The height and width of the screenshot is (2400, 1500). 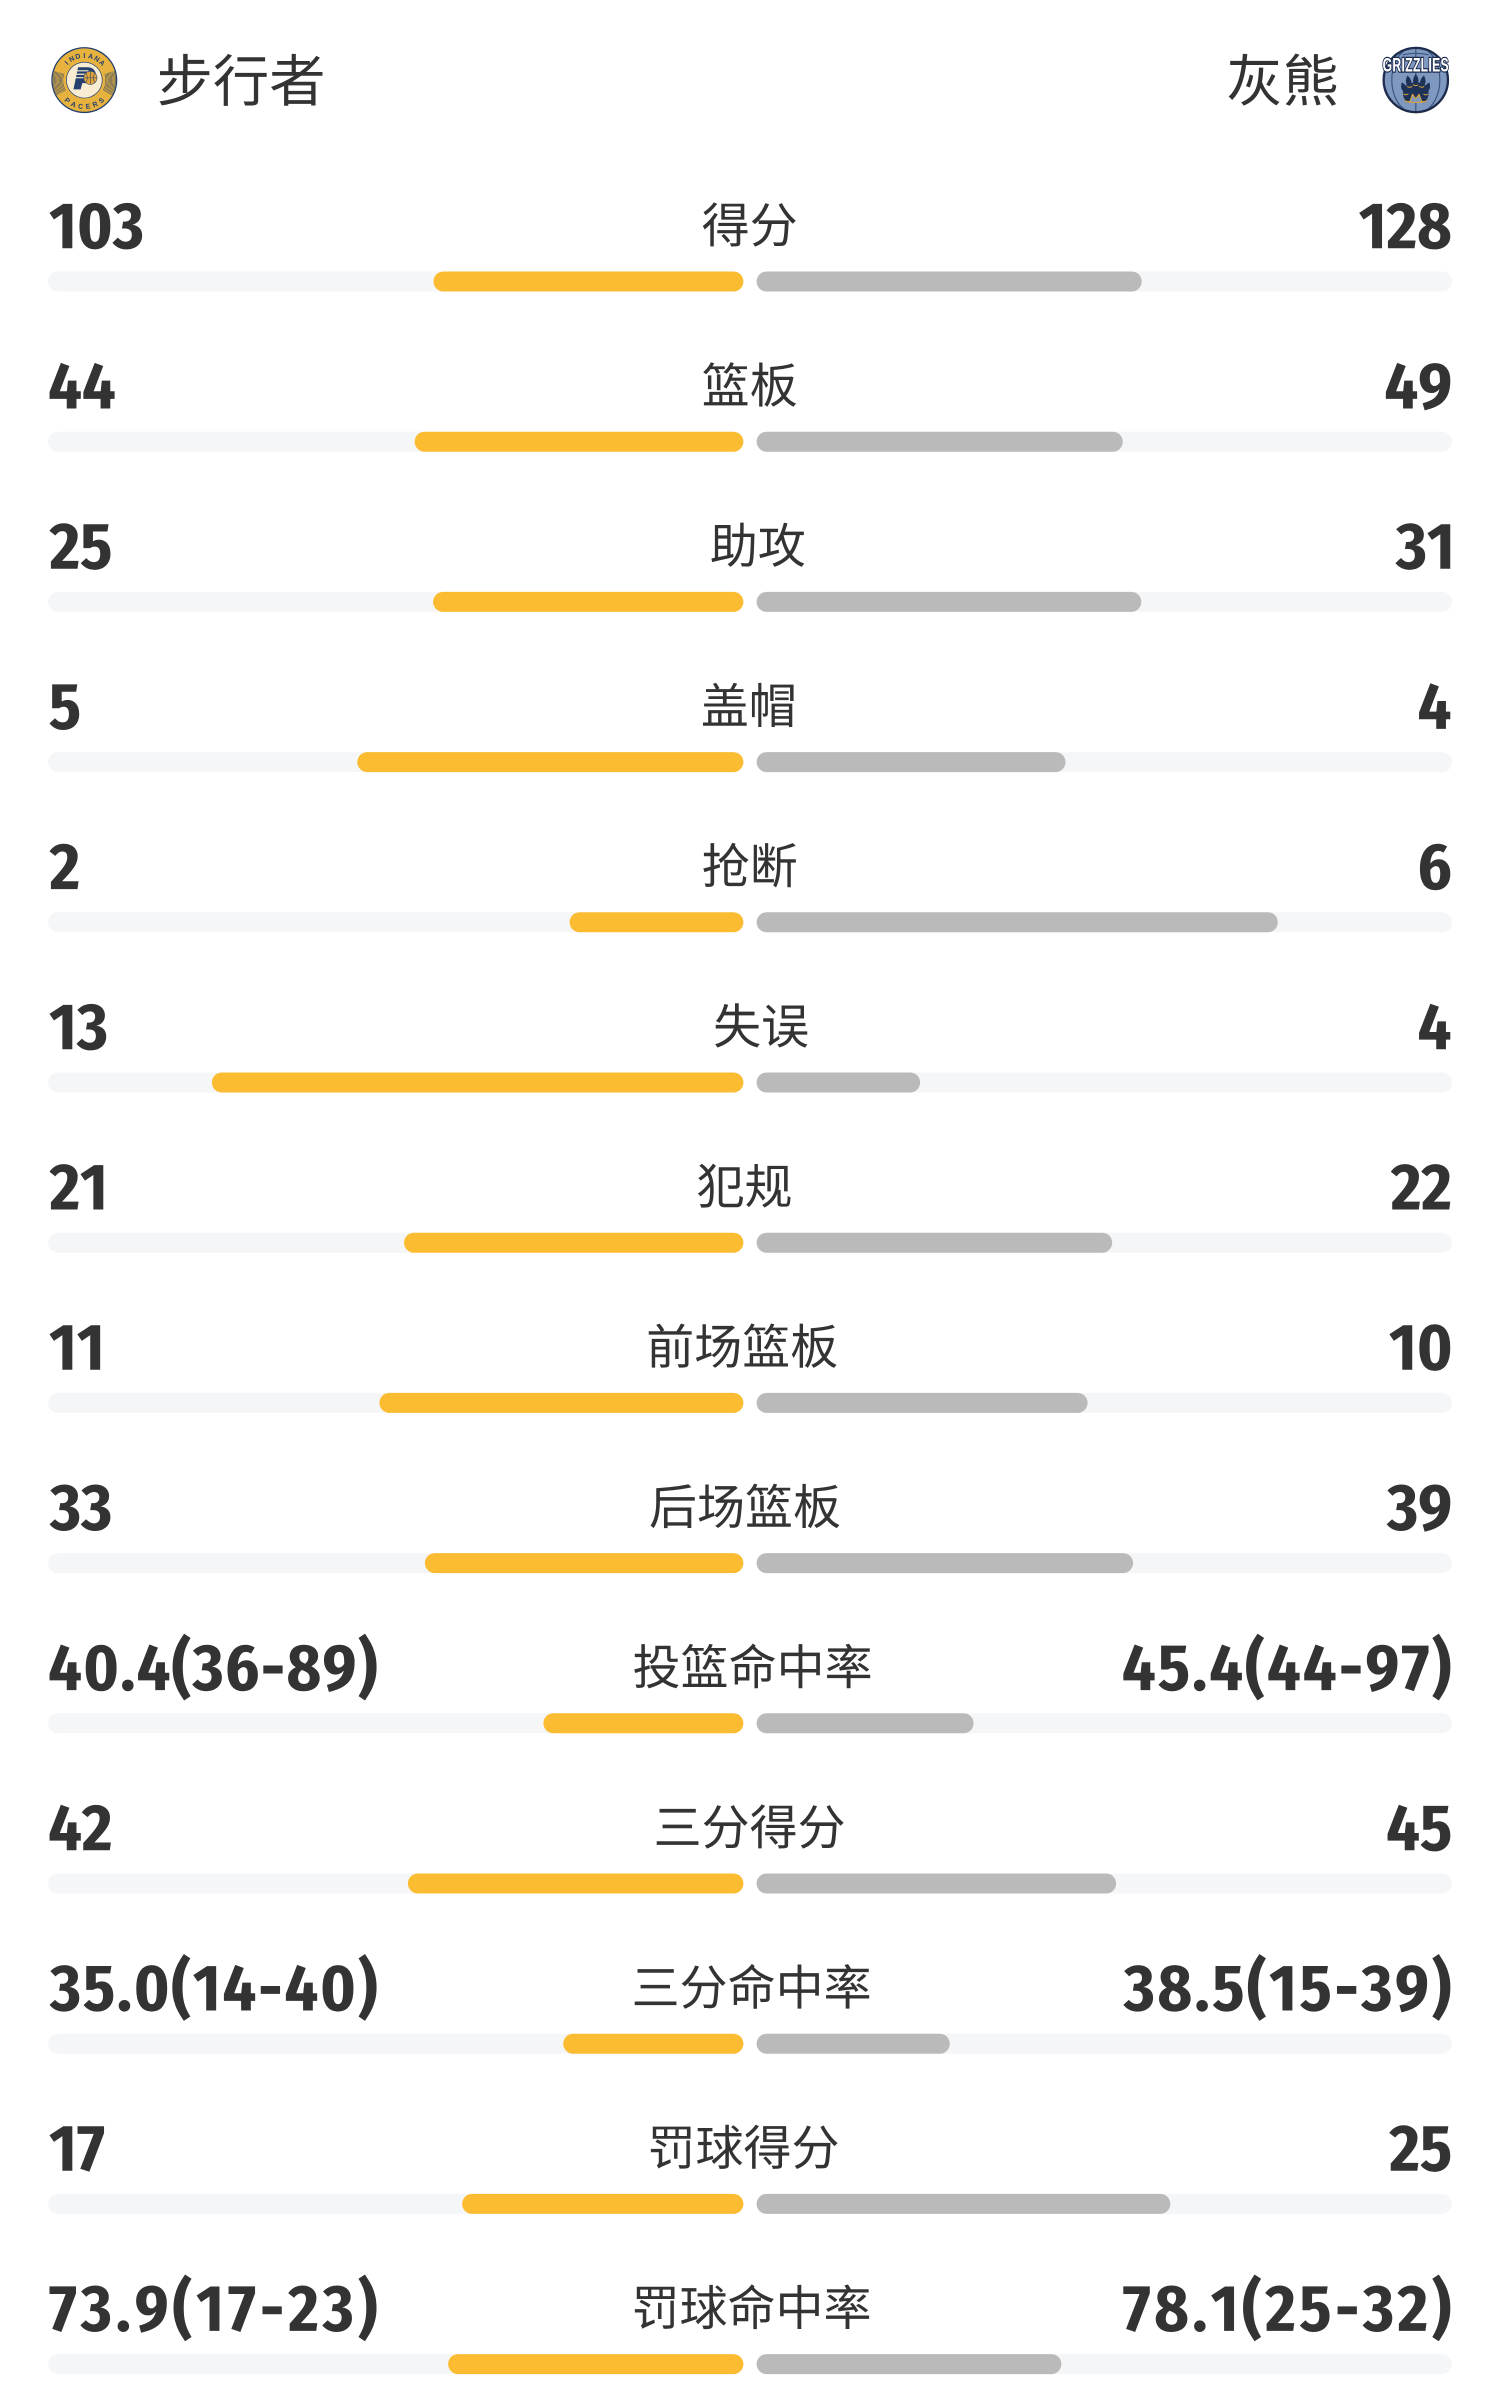 I want to click on svg-text: S, so click(x=102, y=101).